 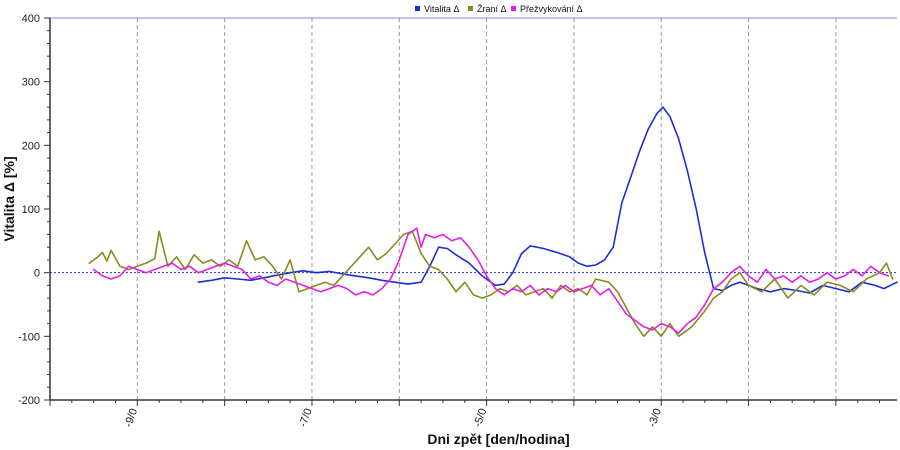 What do you see at coordinates (31, 146) in the screenshot?
I see `y-tick-label: 200` at bounding box center [31, 146].